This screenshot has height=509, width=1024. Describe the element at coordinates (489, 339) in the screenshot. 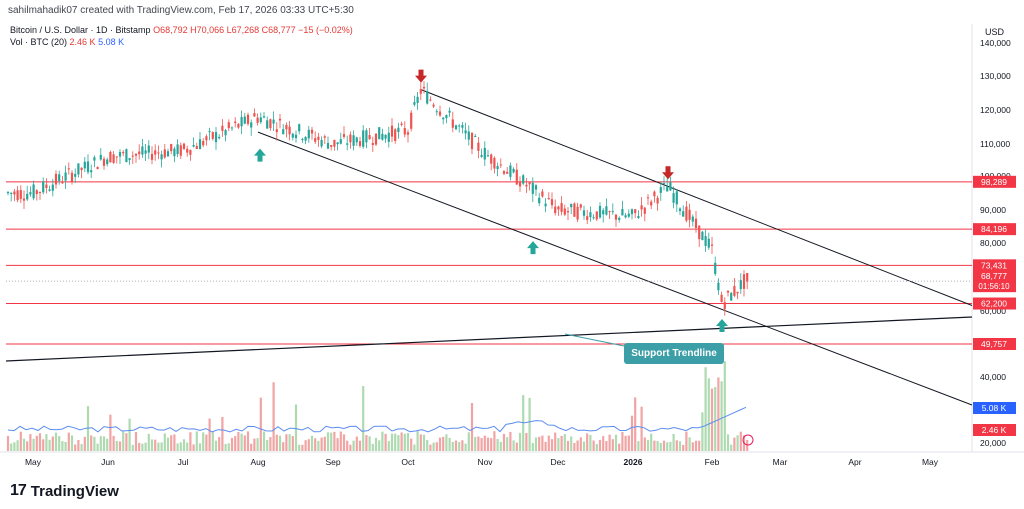

I see `support-trendline` at that location.